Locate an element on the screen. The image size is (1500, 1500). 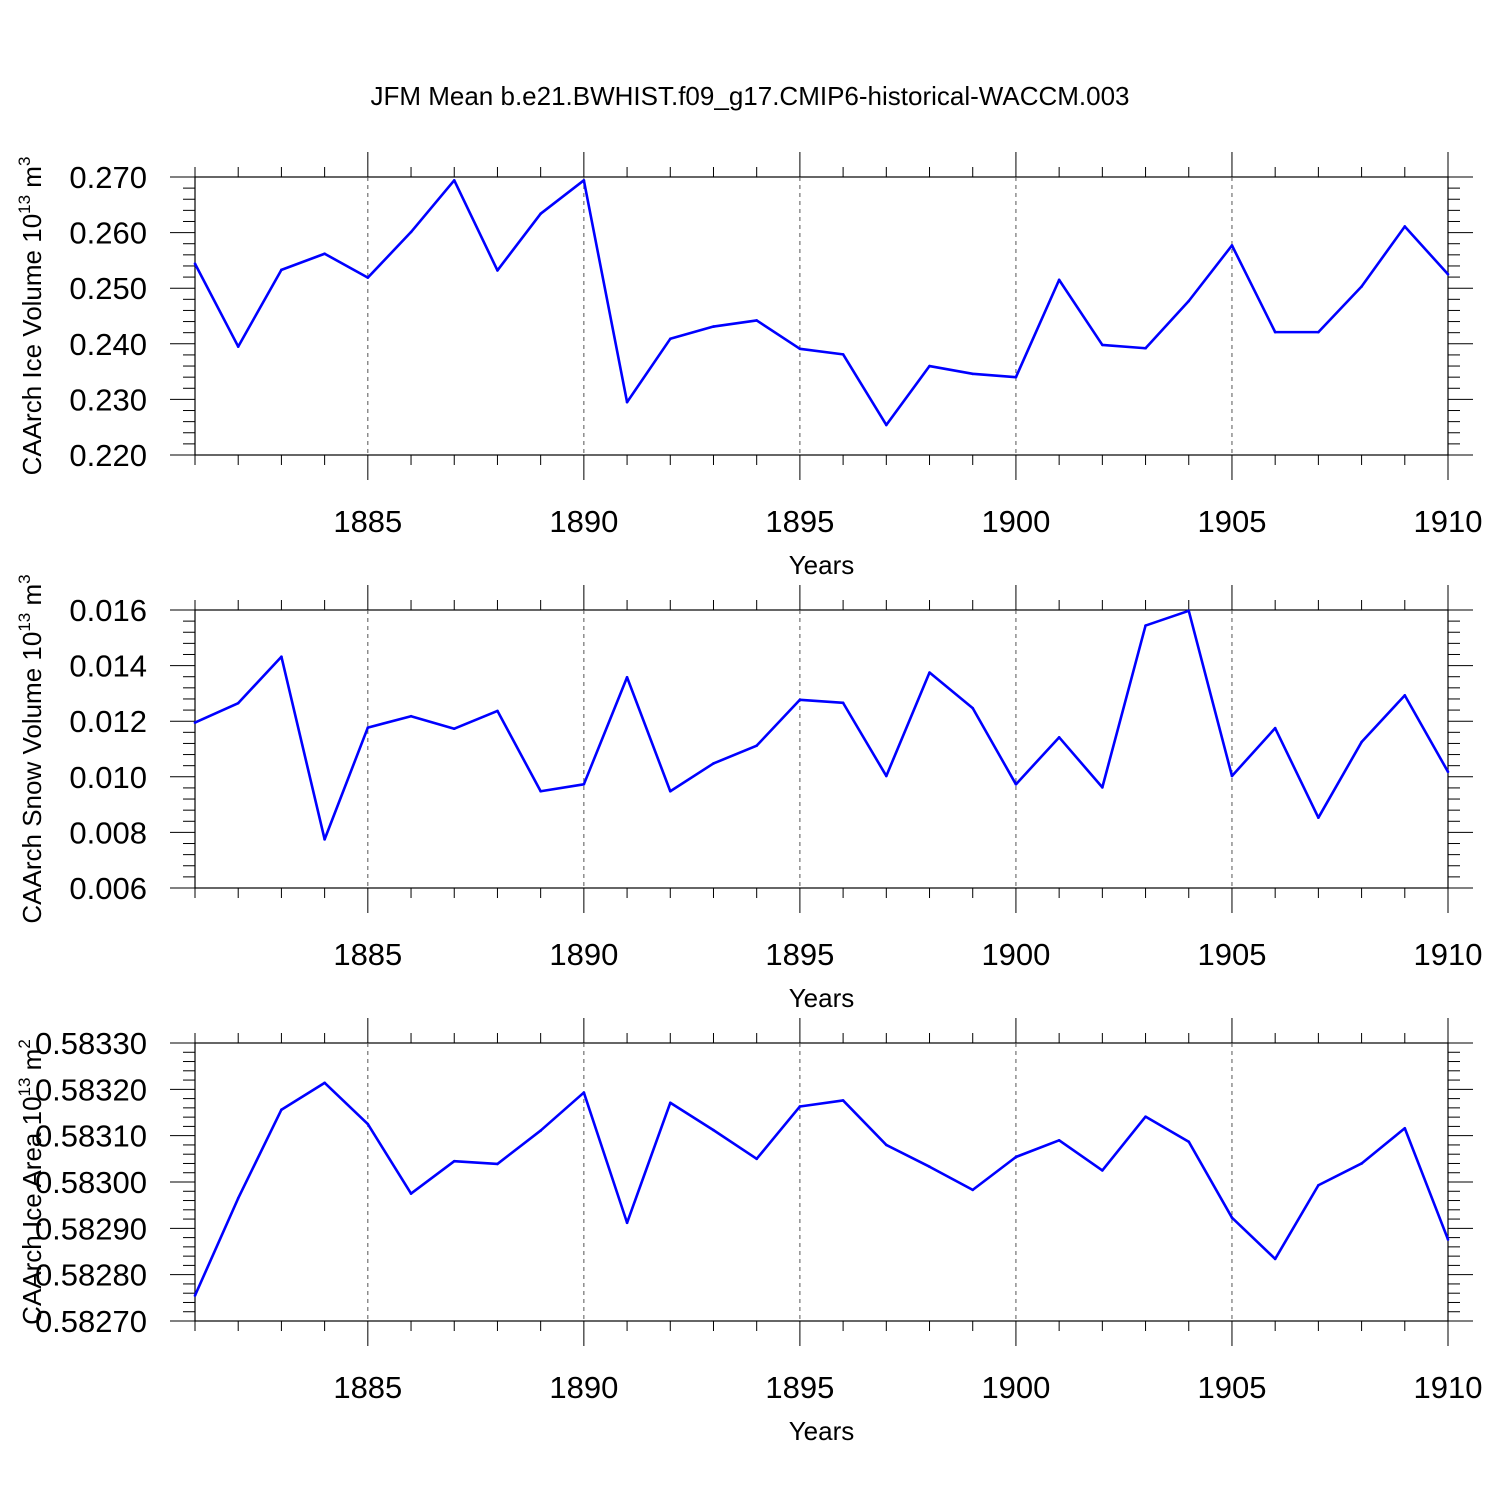
y-axis-title: CAArch Ice Volume 1013 m3 is located at coordinates (31, 316).